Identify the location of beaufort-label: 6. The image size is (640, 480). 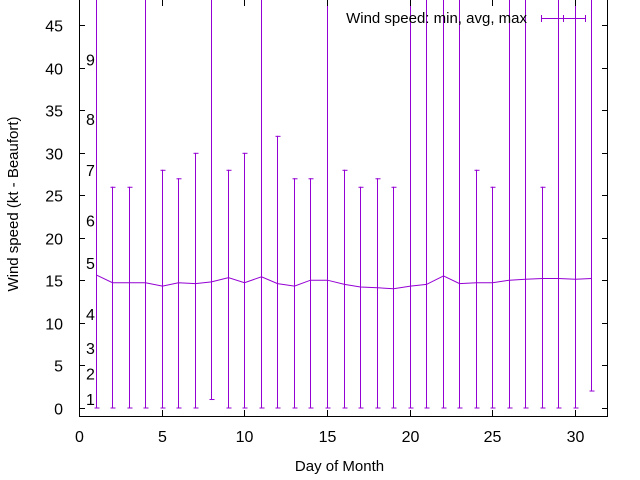
(90, 222).